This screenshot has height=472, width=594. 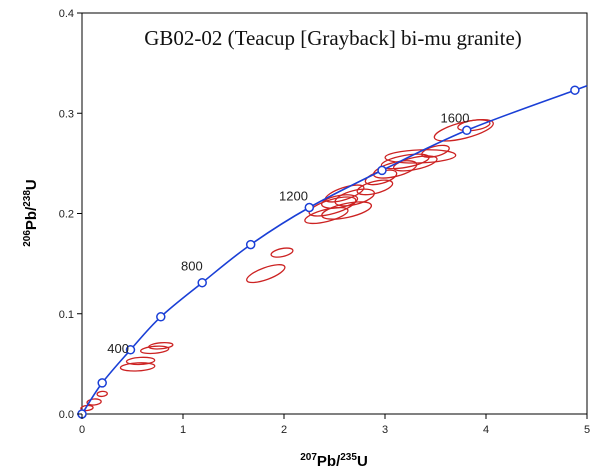 I want to click on x-tick-label-5: 5, so click(x=587, y=430).